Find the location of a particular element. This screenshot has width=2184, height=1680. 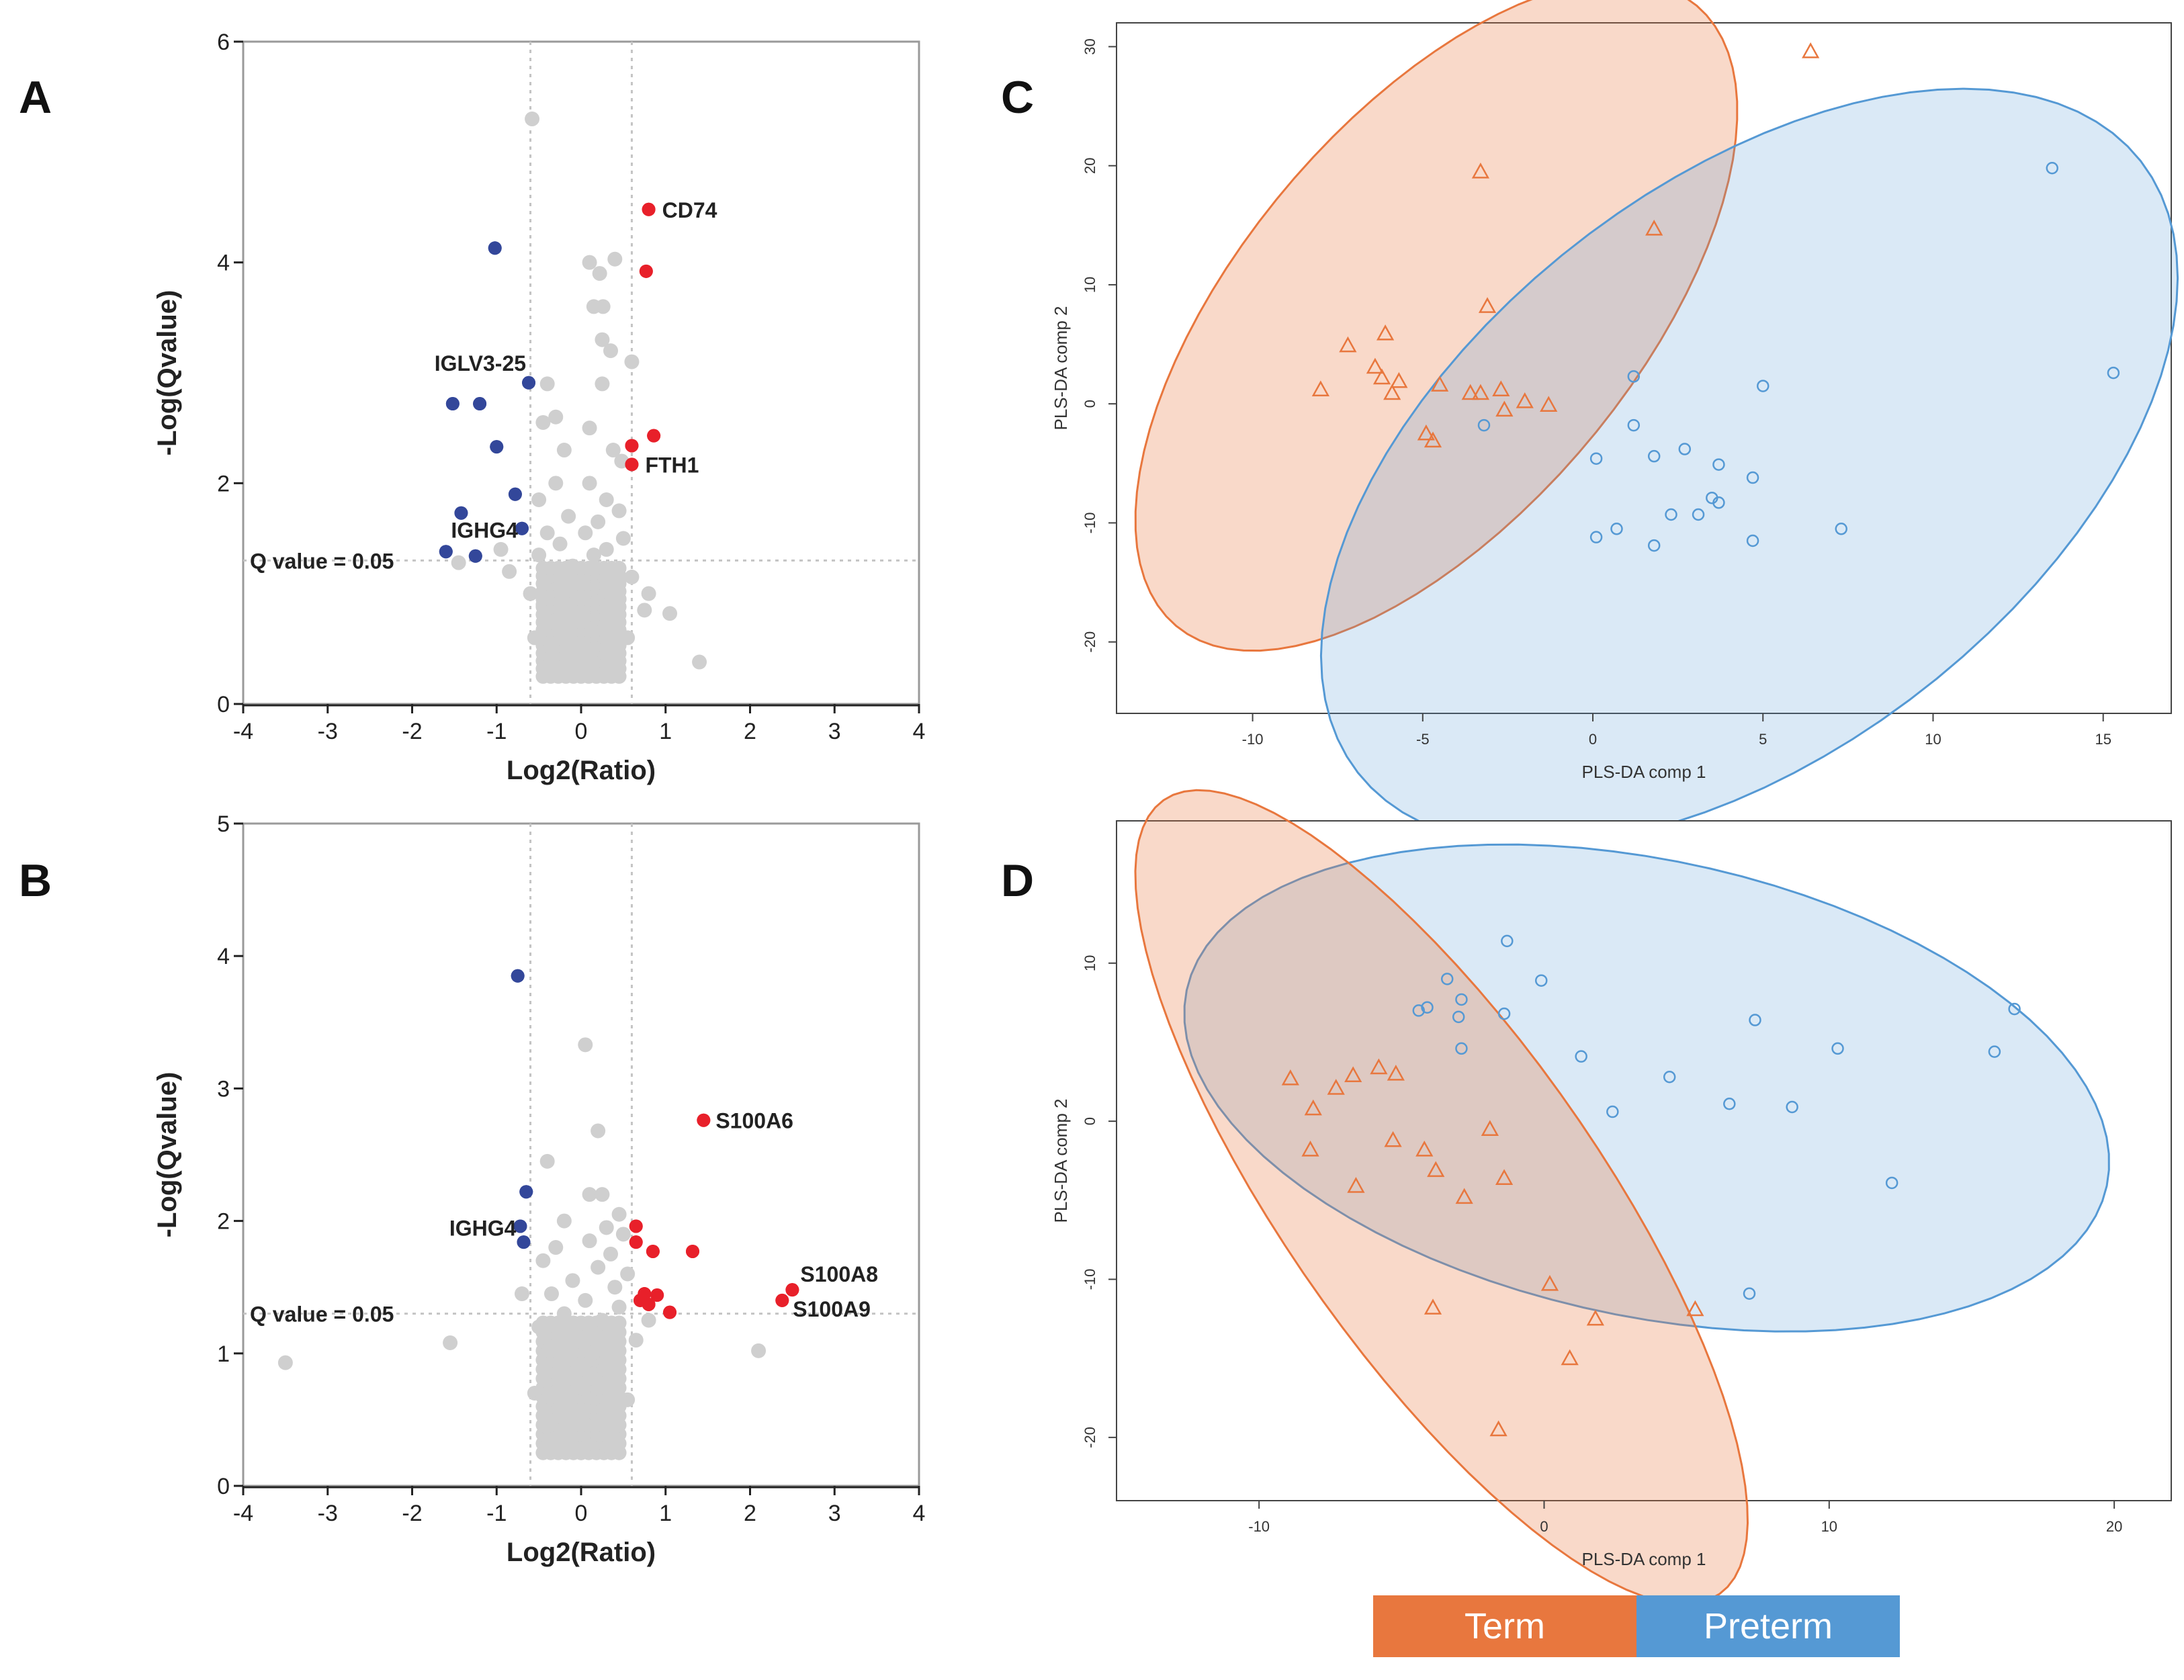

panel-d-y-tick-label: -10 is located at coordinates (1090, 1279).